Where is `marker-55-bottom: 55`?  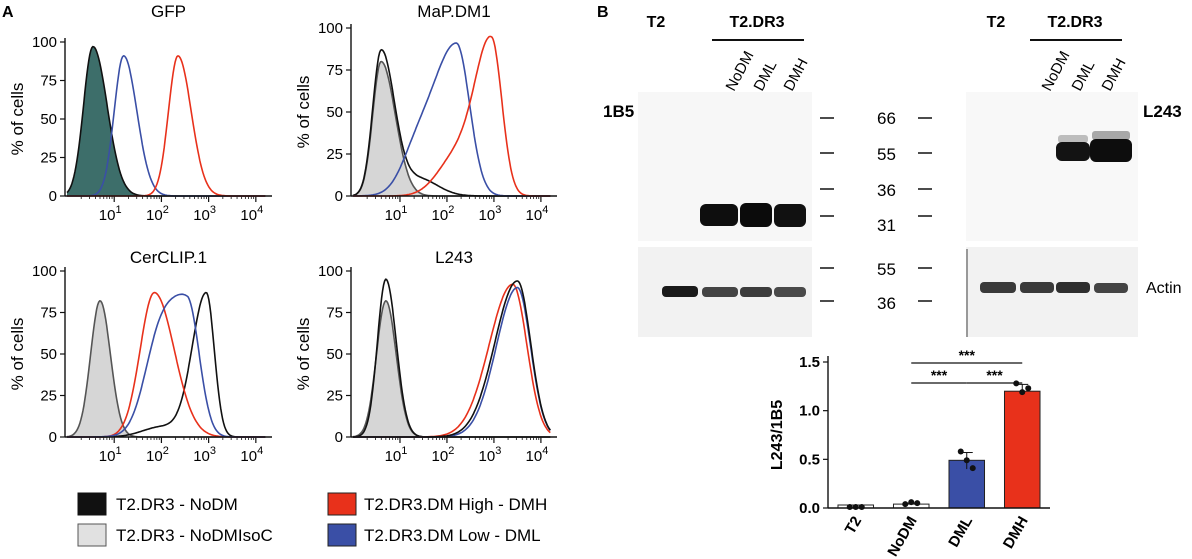 marker-55-bottom: 55 is located at coordinates (886, 269).